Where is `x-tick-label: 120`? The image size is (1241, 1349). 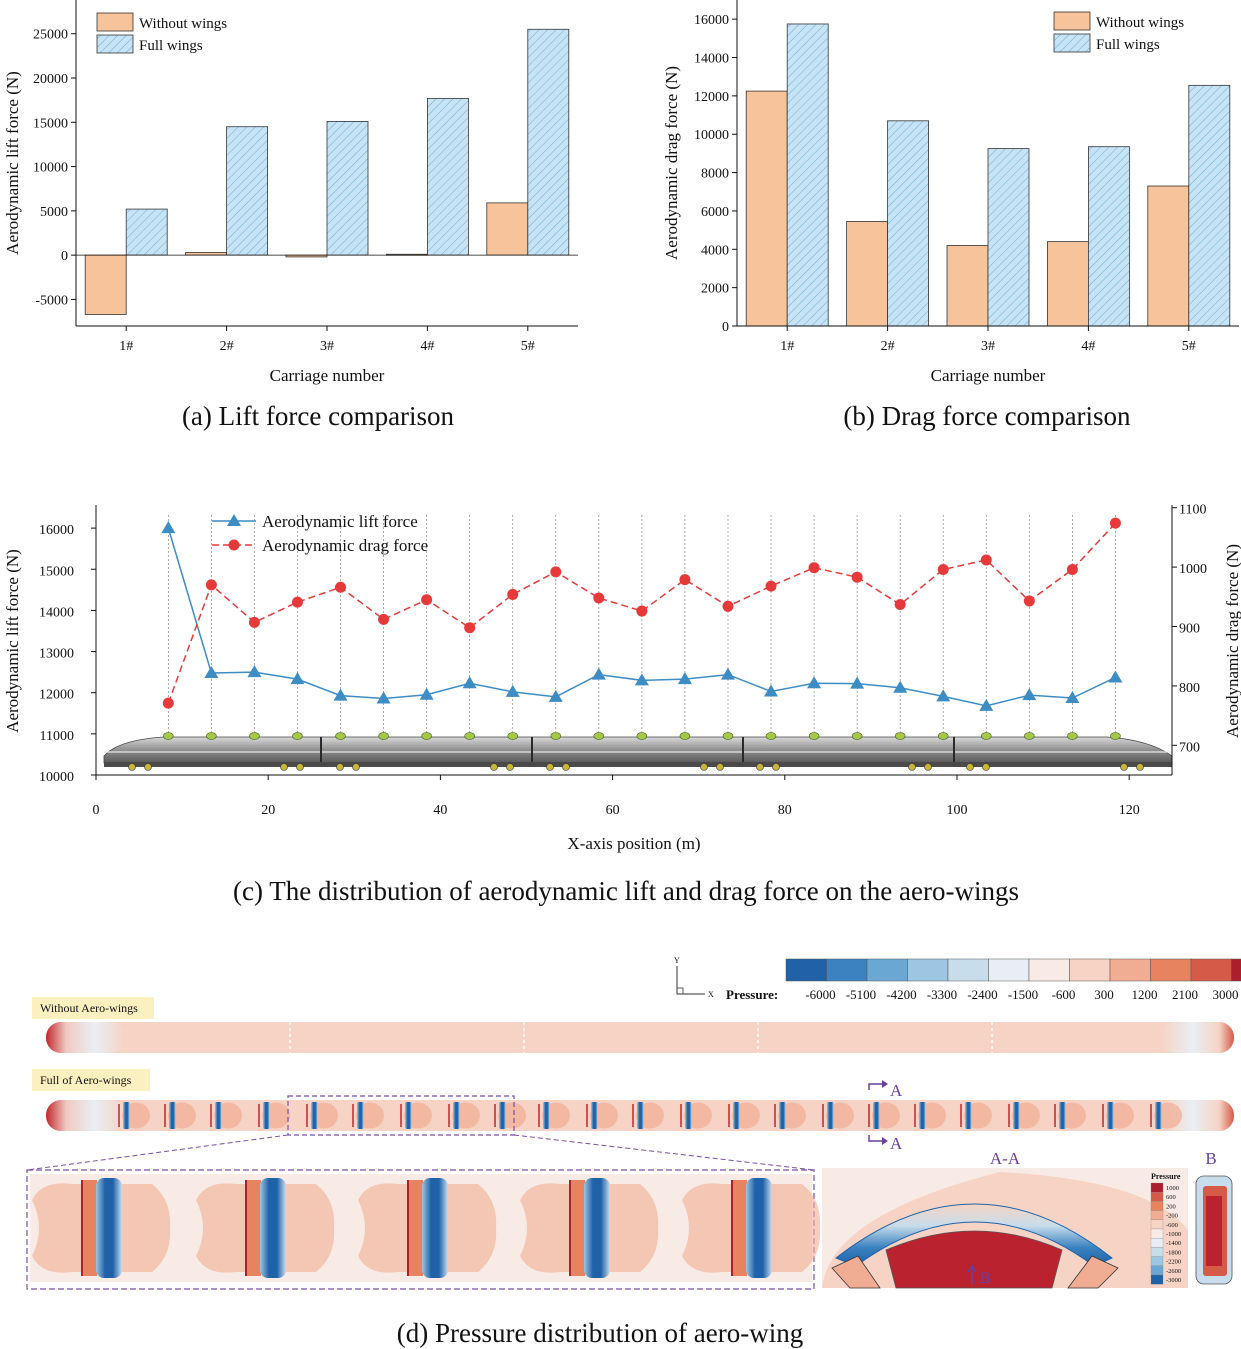 x-tick-label: 120 is located at coordinates (1129, 810).